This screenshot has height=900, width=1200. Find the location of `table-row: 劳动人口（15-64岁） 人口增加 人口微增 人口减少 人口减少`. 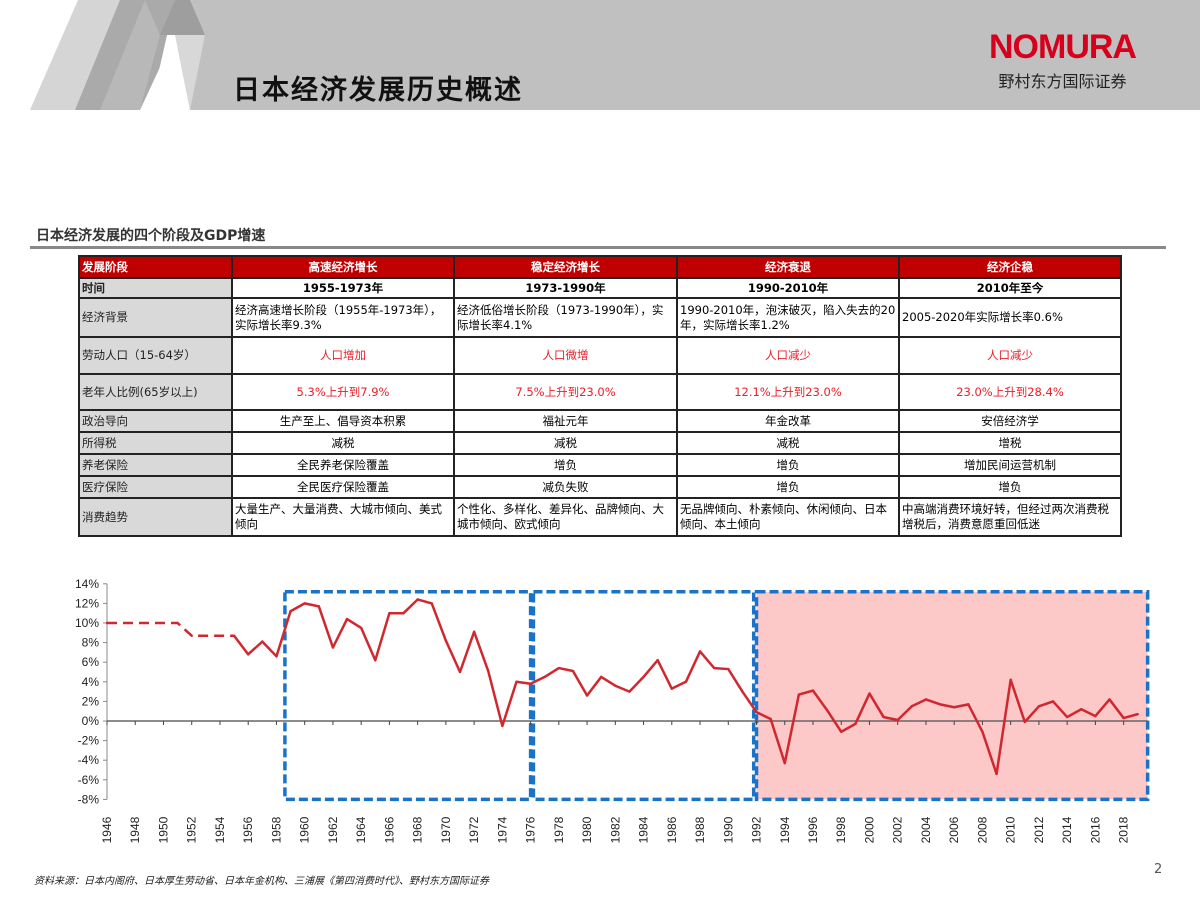

table-row: 劳动人口（15-64岁） 人口增加 人口微增 人口减少 人口减少 is located at coordinates (600, 355).